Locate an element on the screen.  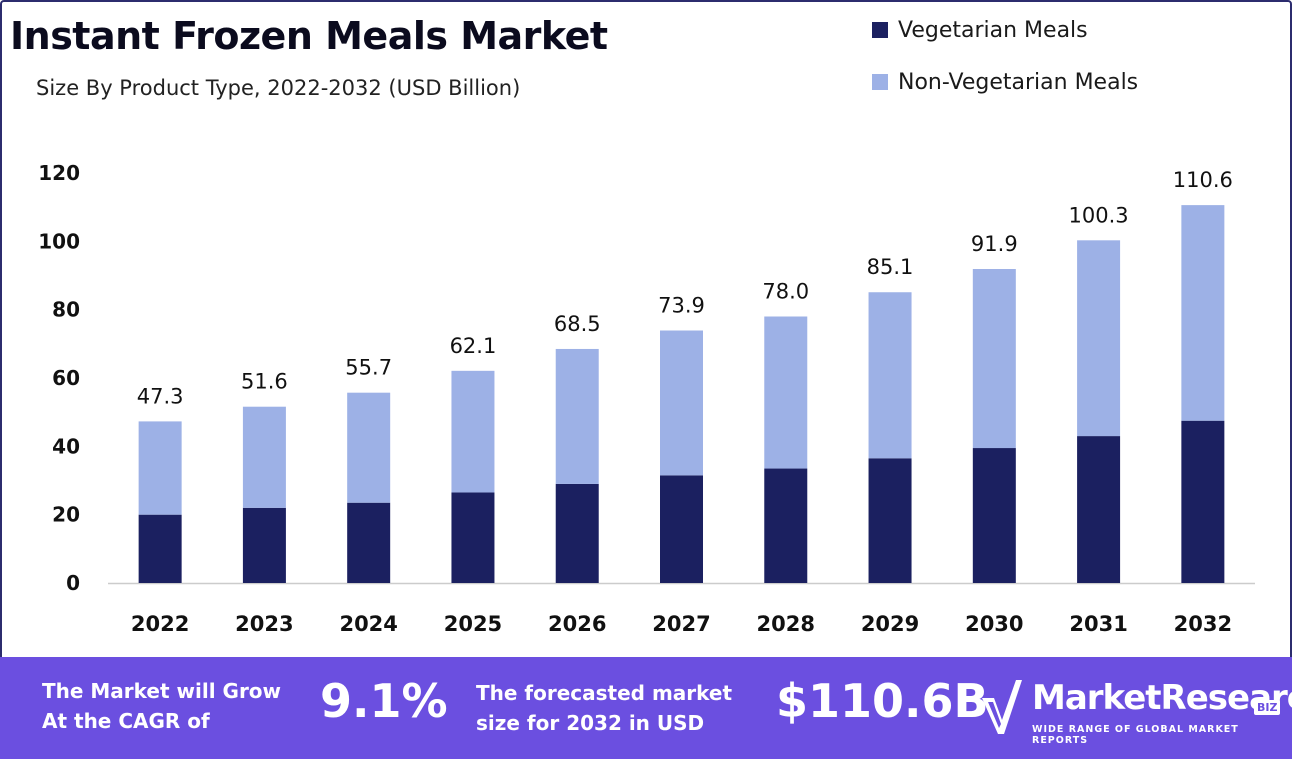
bar-total-label: 85.1 is located at coordinates (890, 267).